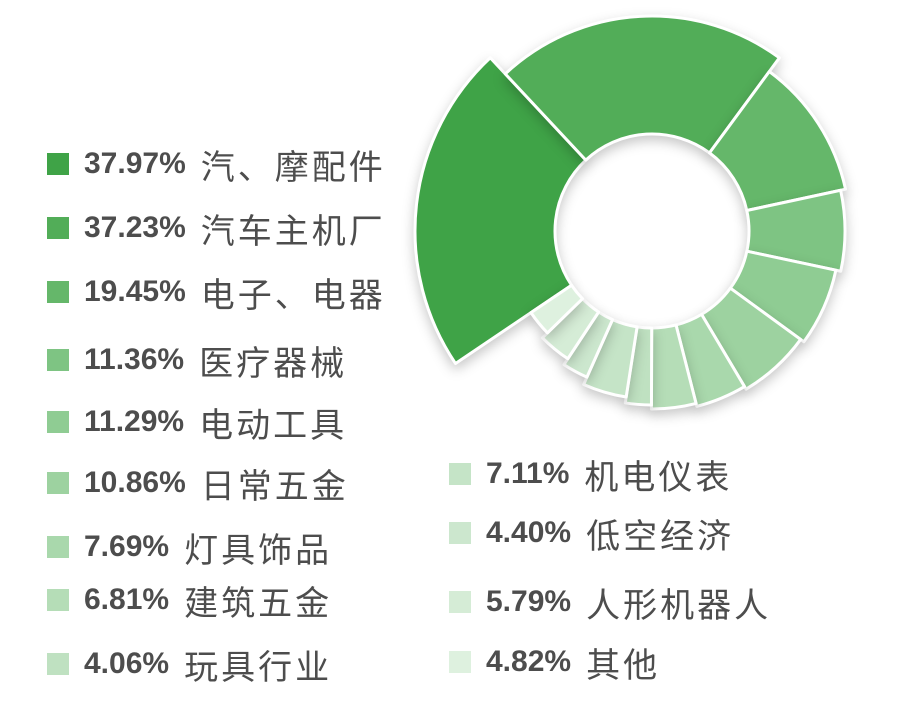 Image resolution: width=906 pixels, height=706 pixels. What do you see at coordinates (529, 661) in the screenshot?
I see `legend-percent: 4.82%` at bounding box center [529, 661].